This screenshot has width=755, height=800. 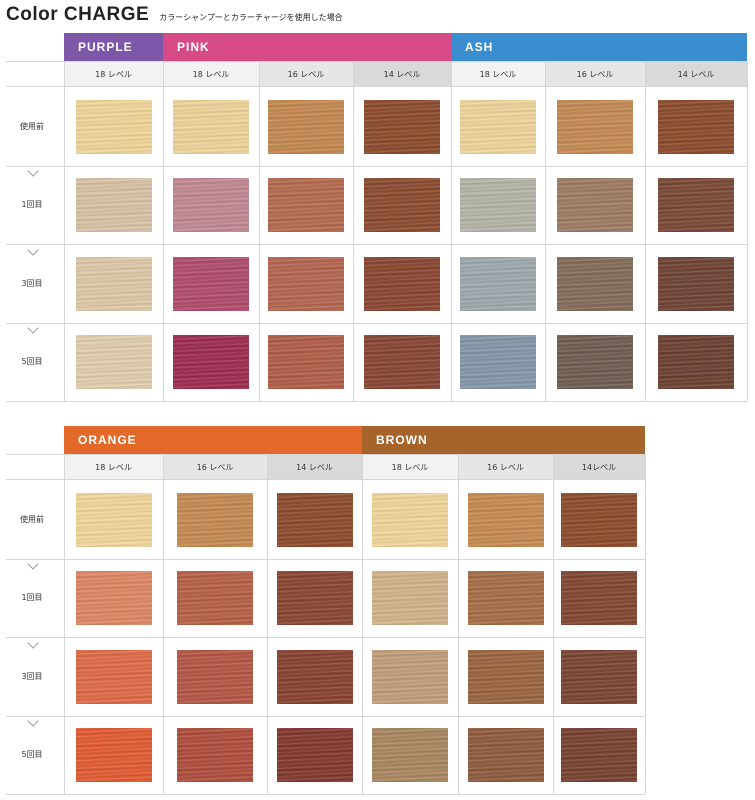 I want to click on brand-header-brown: BROWN, so click(x=503, y=440).